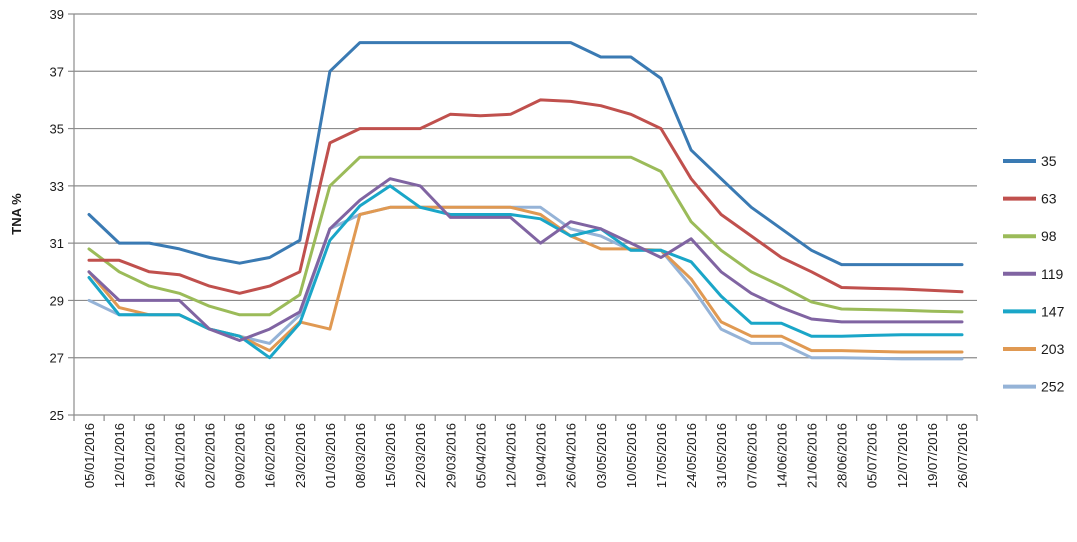 The image size is (1077, 542). What do you see at coordinates (1052, 274) in the screenshot?
I see `legend-label: 119` at bounding box center [1052, 274].